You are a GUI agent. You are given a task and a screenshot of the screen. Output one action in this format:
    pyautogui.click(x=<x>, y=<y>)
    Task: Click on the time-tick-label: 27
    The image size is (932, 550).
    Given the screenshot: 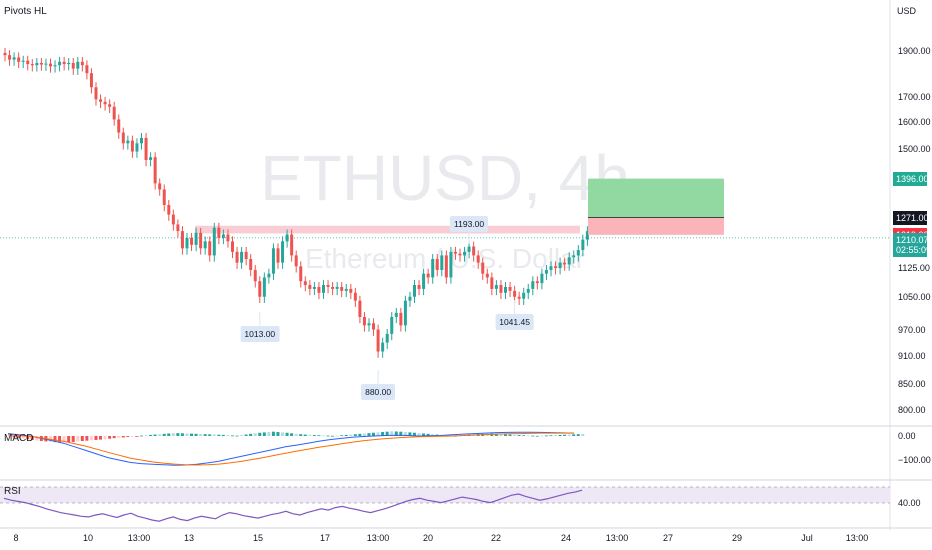 What is the action you would take?
    pyautogui.click(x=668, y=538)
    